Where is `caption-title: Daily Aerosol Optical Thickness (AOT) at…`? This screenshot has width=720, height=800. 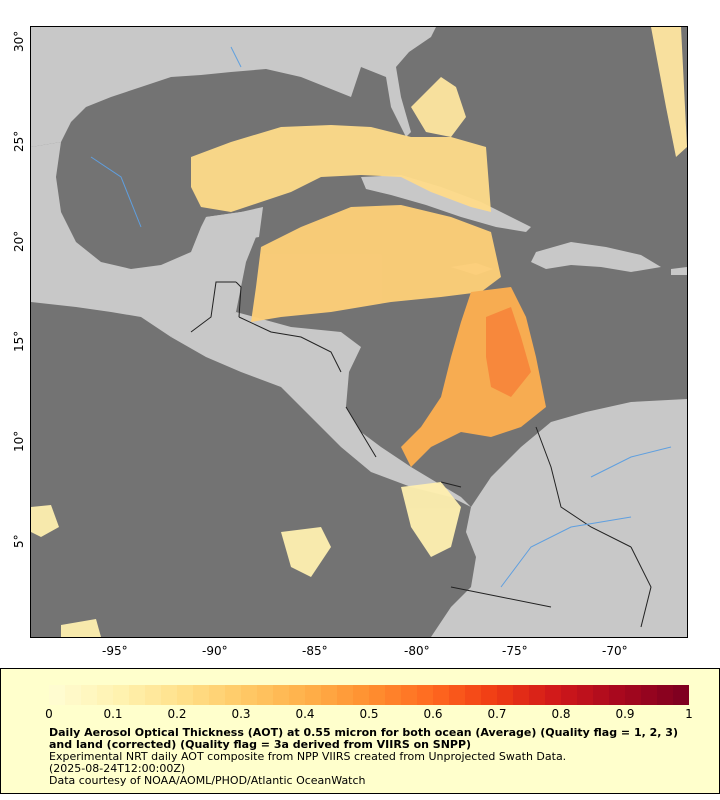
caption-title: Daily Aerosol Optical Thickness (AOT) at… is located at coordinates (363, 738).